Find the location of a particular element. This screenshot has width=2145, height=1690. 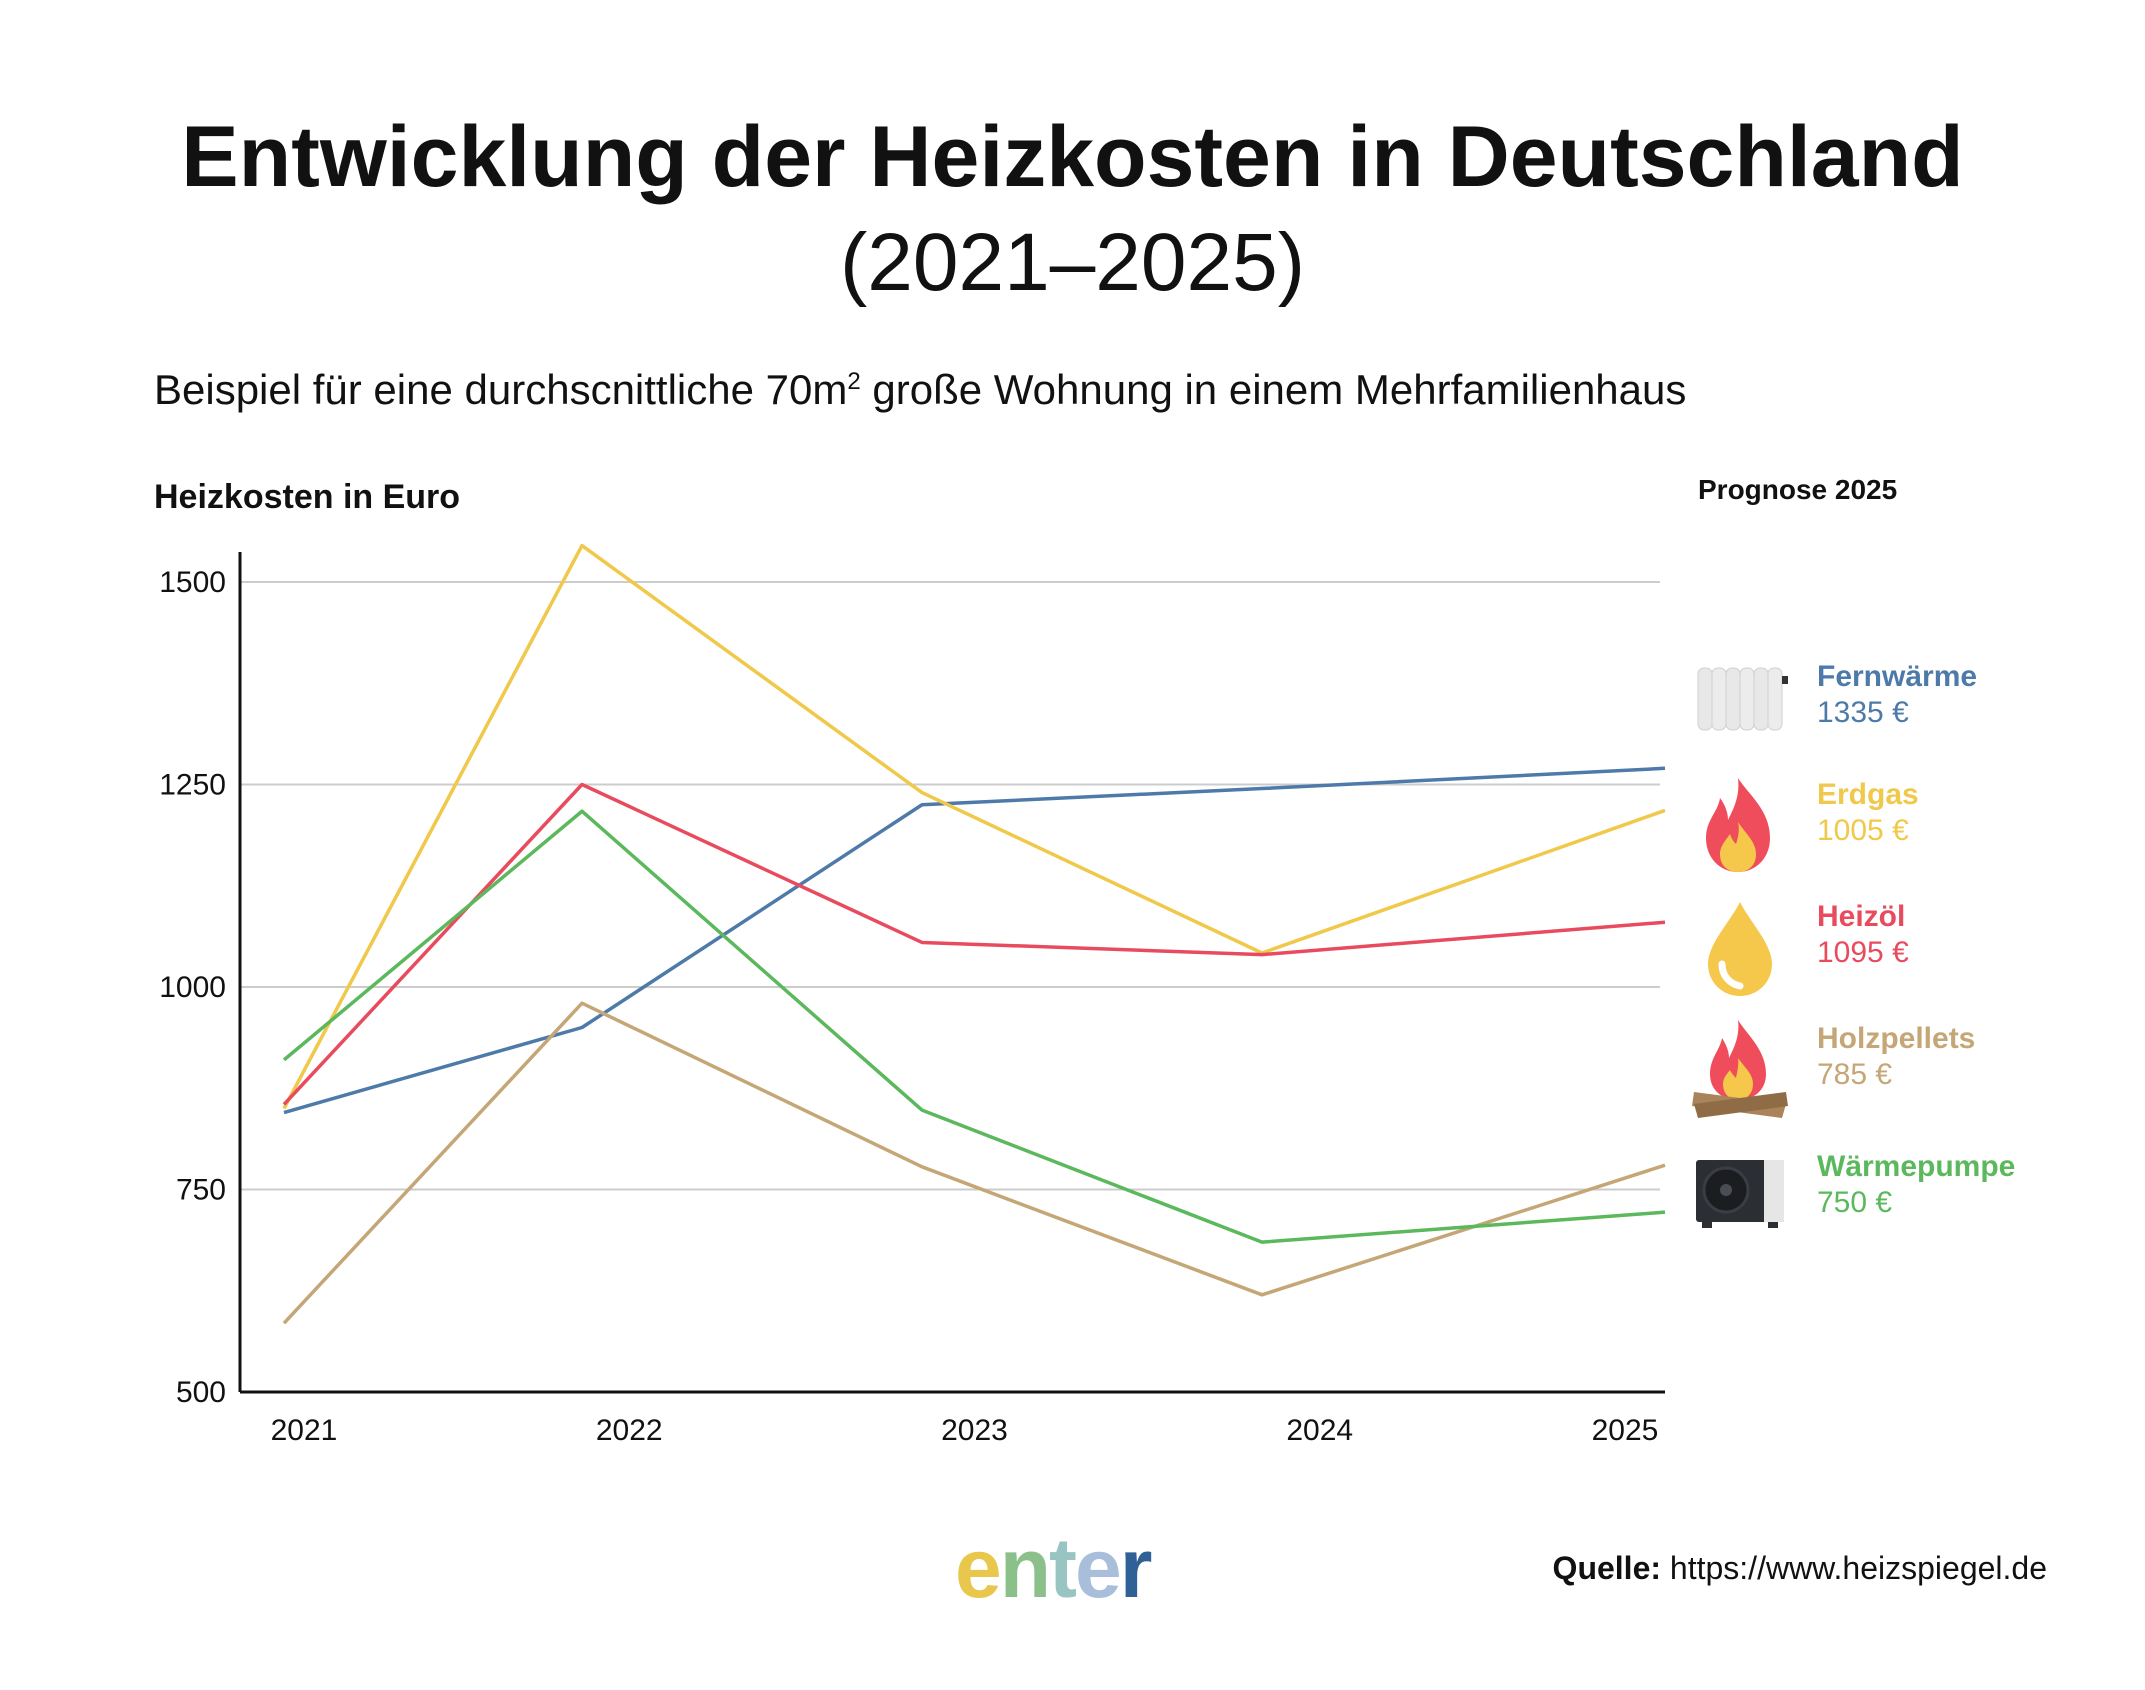

legend-name: Heizöl is located at coordinates (1861, 916).